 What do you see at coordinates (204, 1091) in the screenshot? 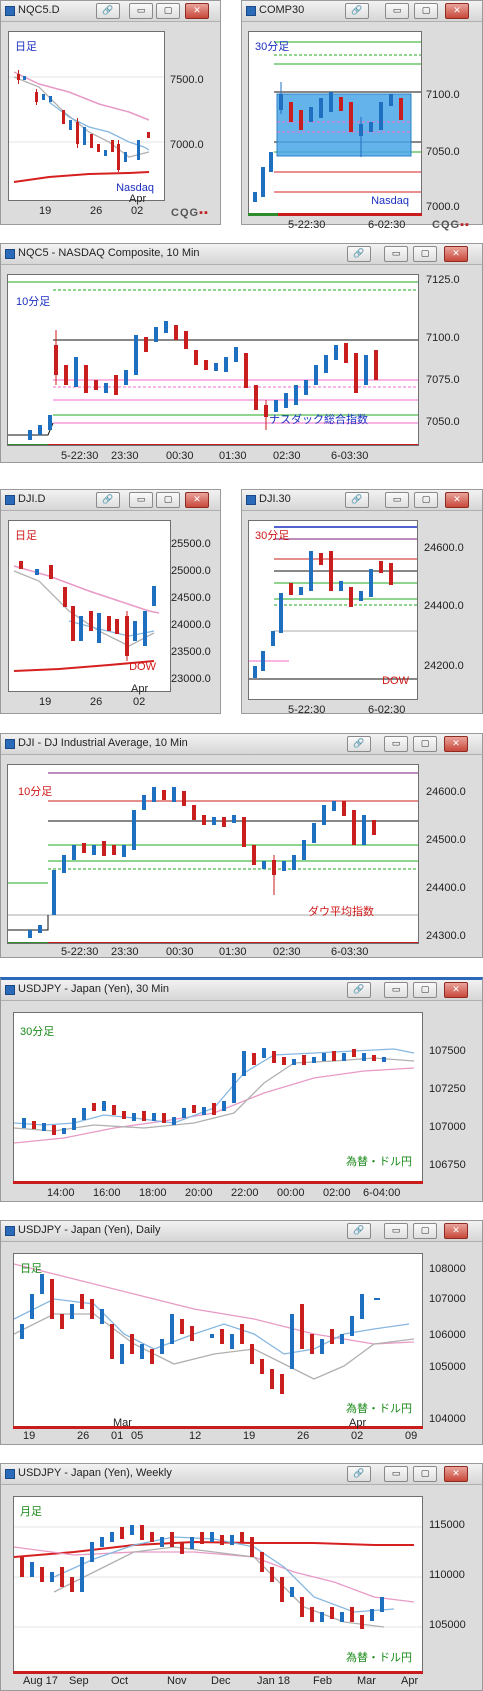
I see `candles-usdjpy-30min` at bounding box center [204, 1091].